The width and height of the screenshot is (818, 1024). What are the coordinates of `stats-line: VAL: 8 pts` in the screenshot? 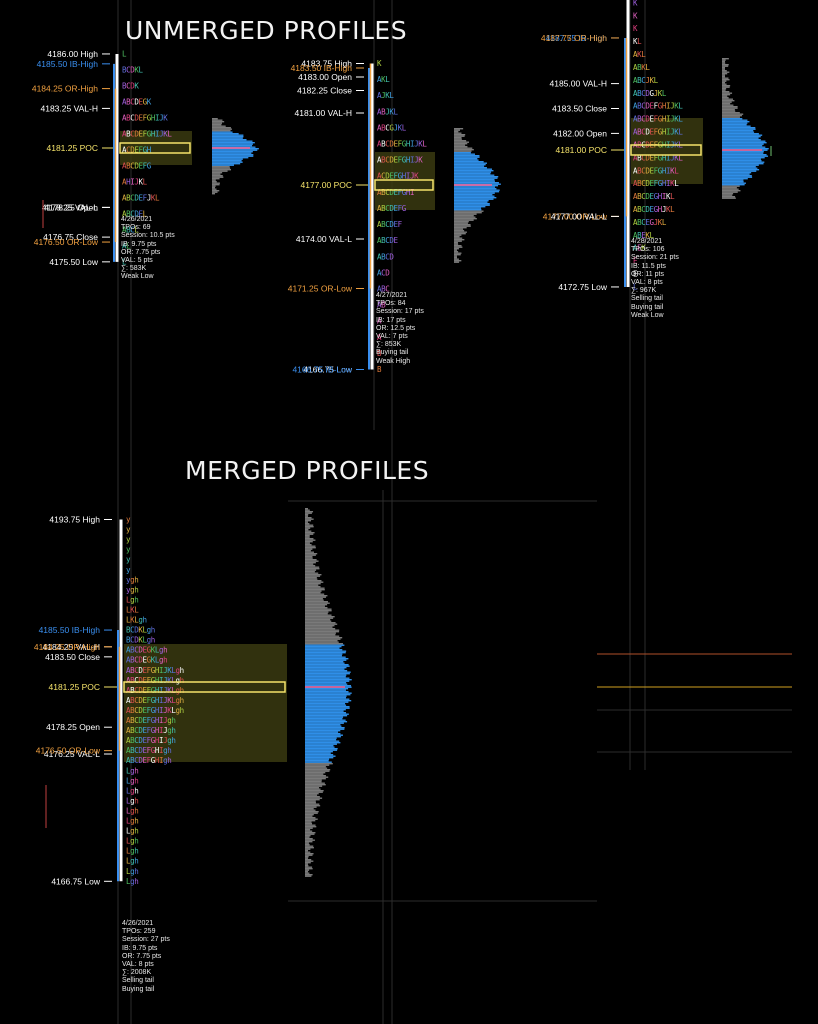 It's located at (647, 283).